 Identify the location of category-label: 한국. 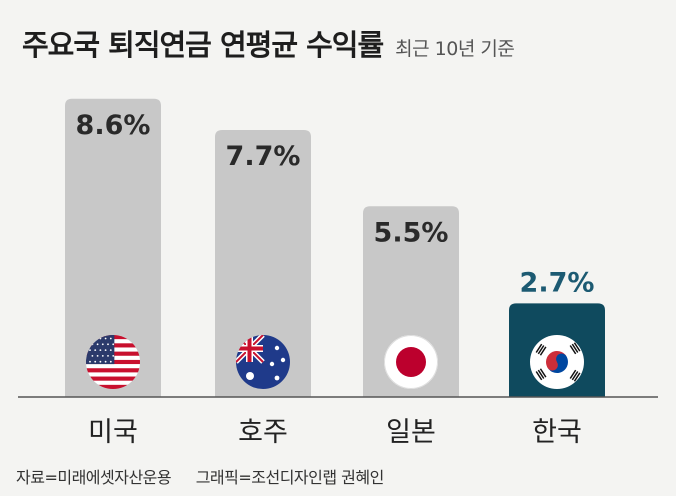
(557, 432).